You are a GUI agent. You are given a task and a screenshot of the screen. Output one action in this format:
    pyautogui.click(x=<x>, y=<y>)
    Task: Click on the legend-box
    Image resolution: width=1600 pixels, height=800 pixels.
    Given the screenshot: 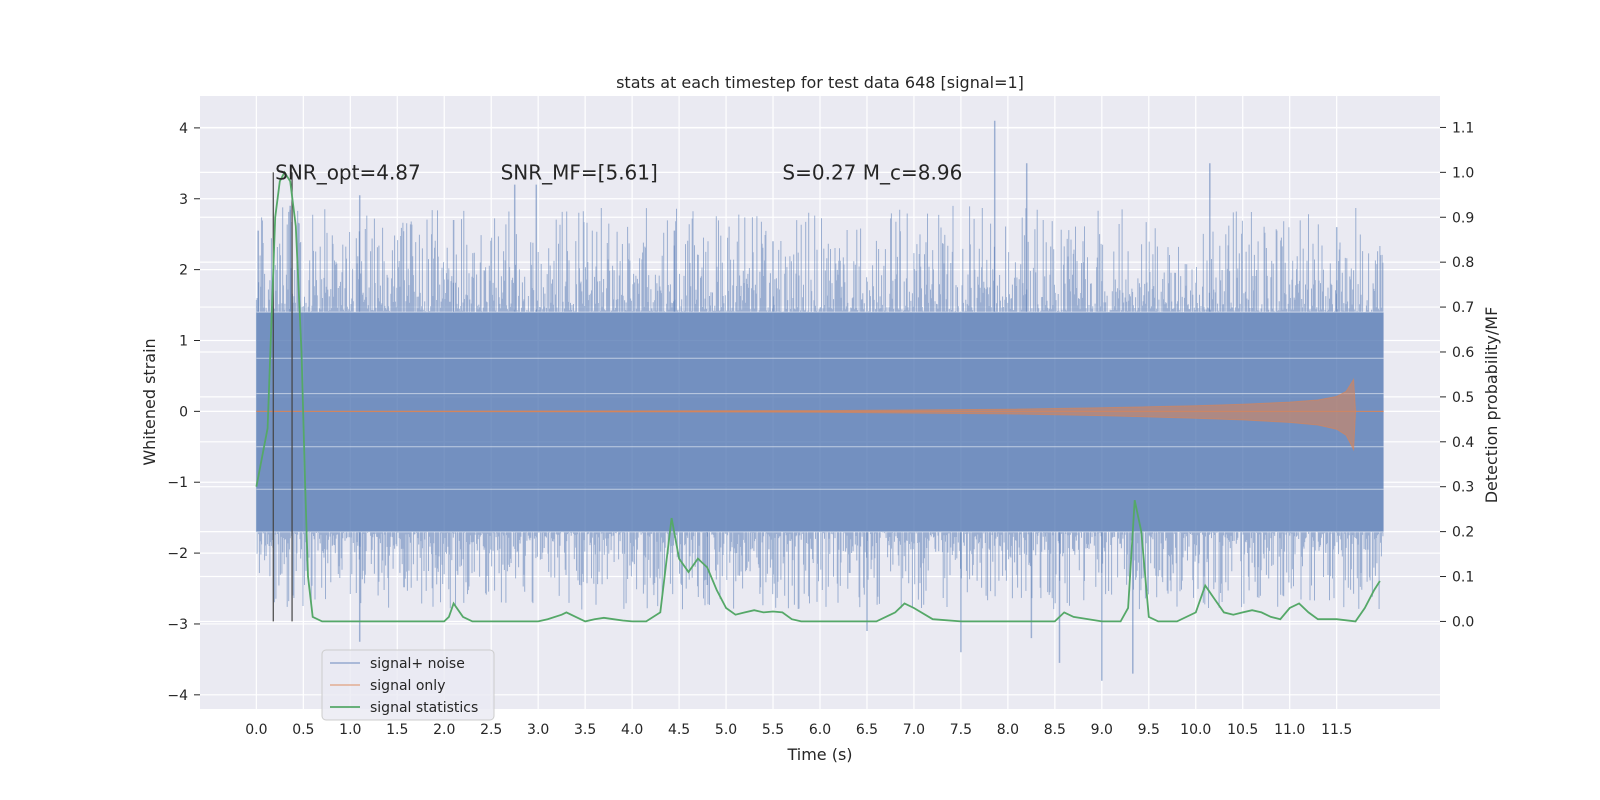 What is the action you would take?
    pyautogui.click(x=408, y=685)
    